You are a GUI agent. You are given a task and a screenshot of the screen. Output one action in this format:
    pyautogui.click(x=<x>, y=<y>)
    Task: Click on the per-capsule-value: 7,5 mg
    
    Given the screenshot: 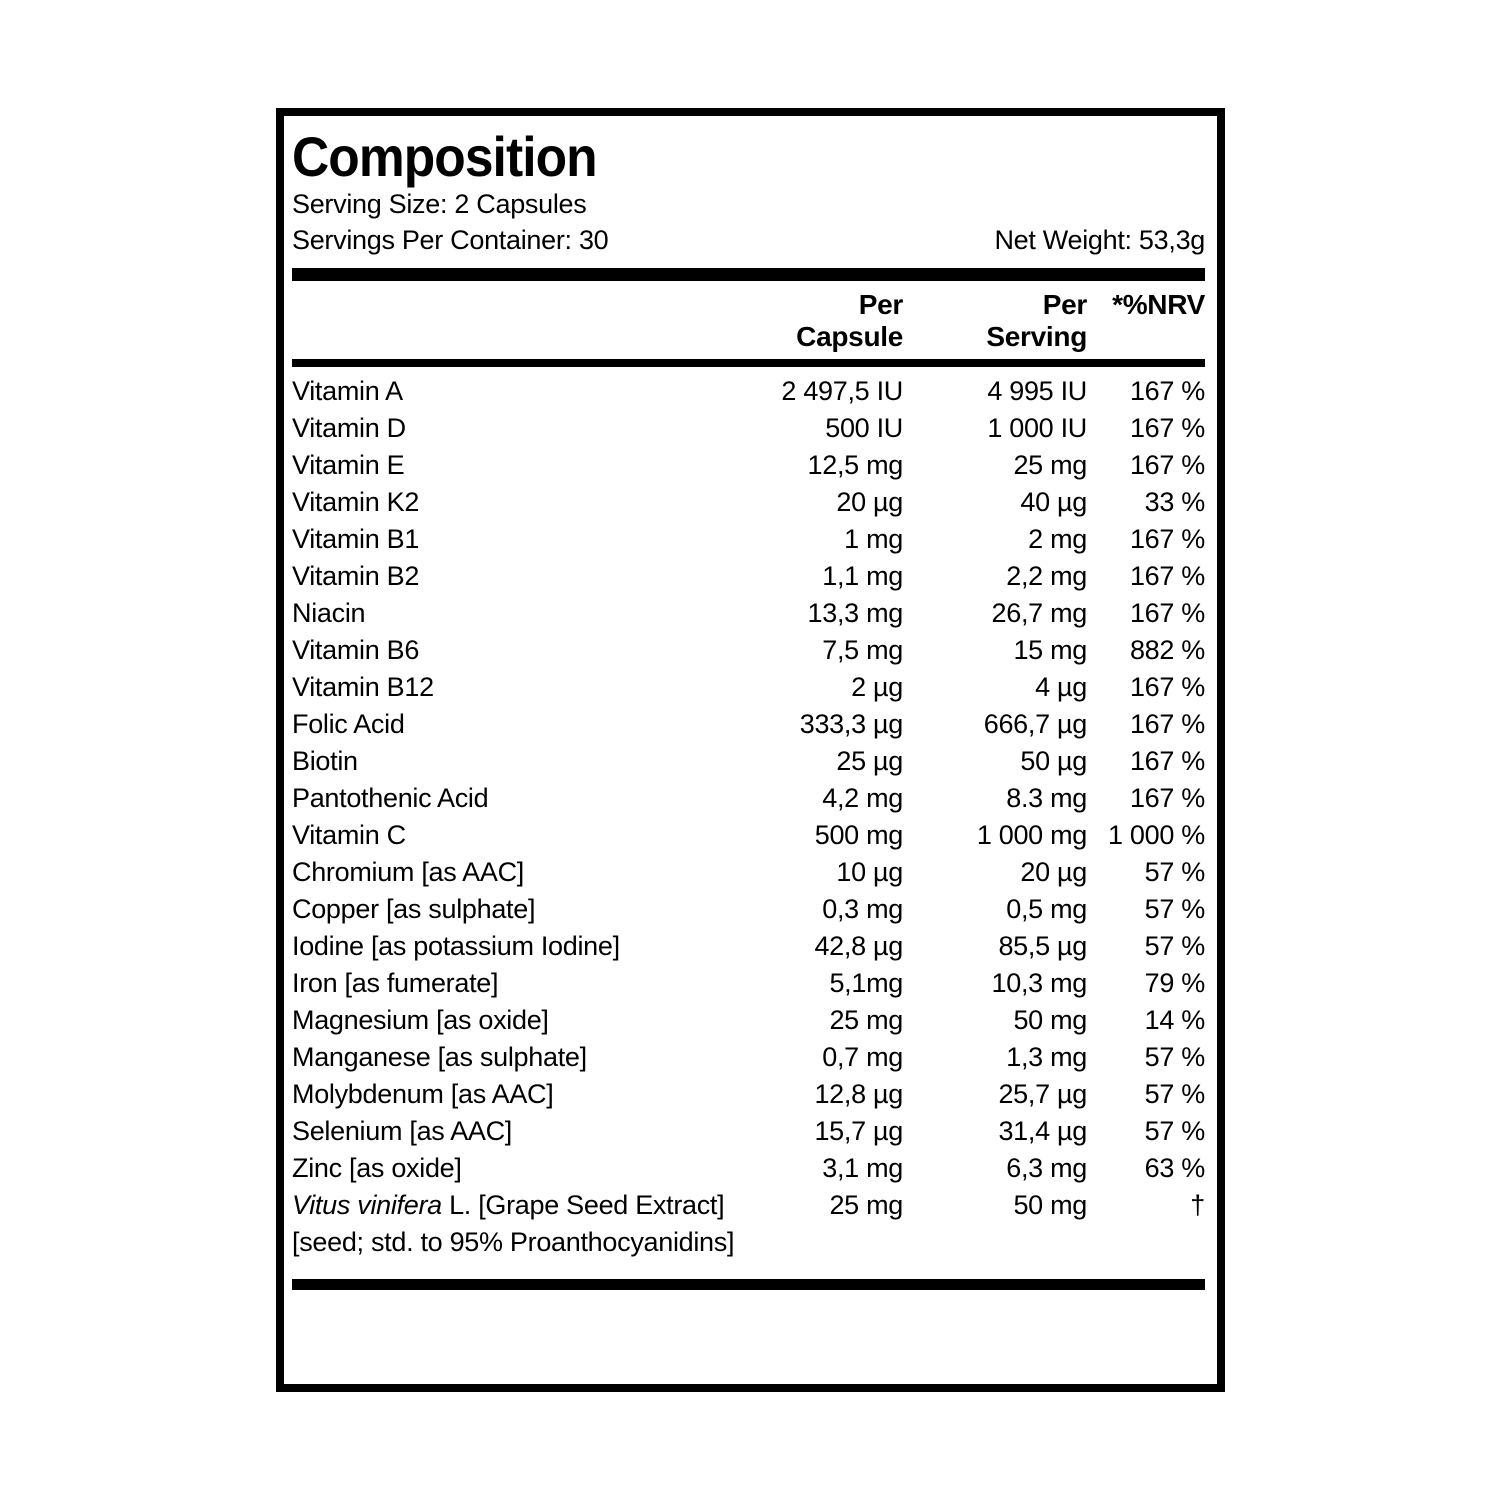 What is the action you would take?
    pyautogui.click(x=862, y=650)
    